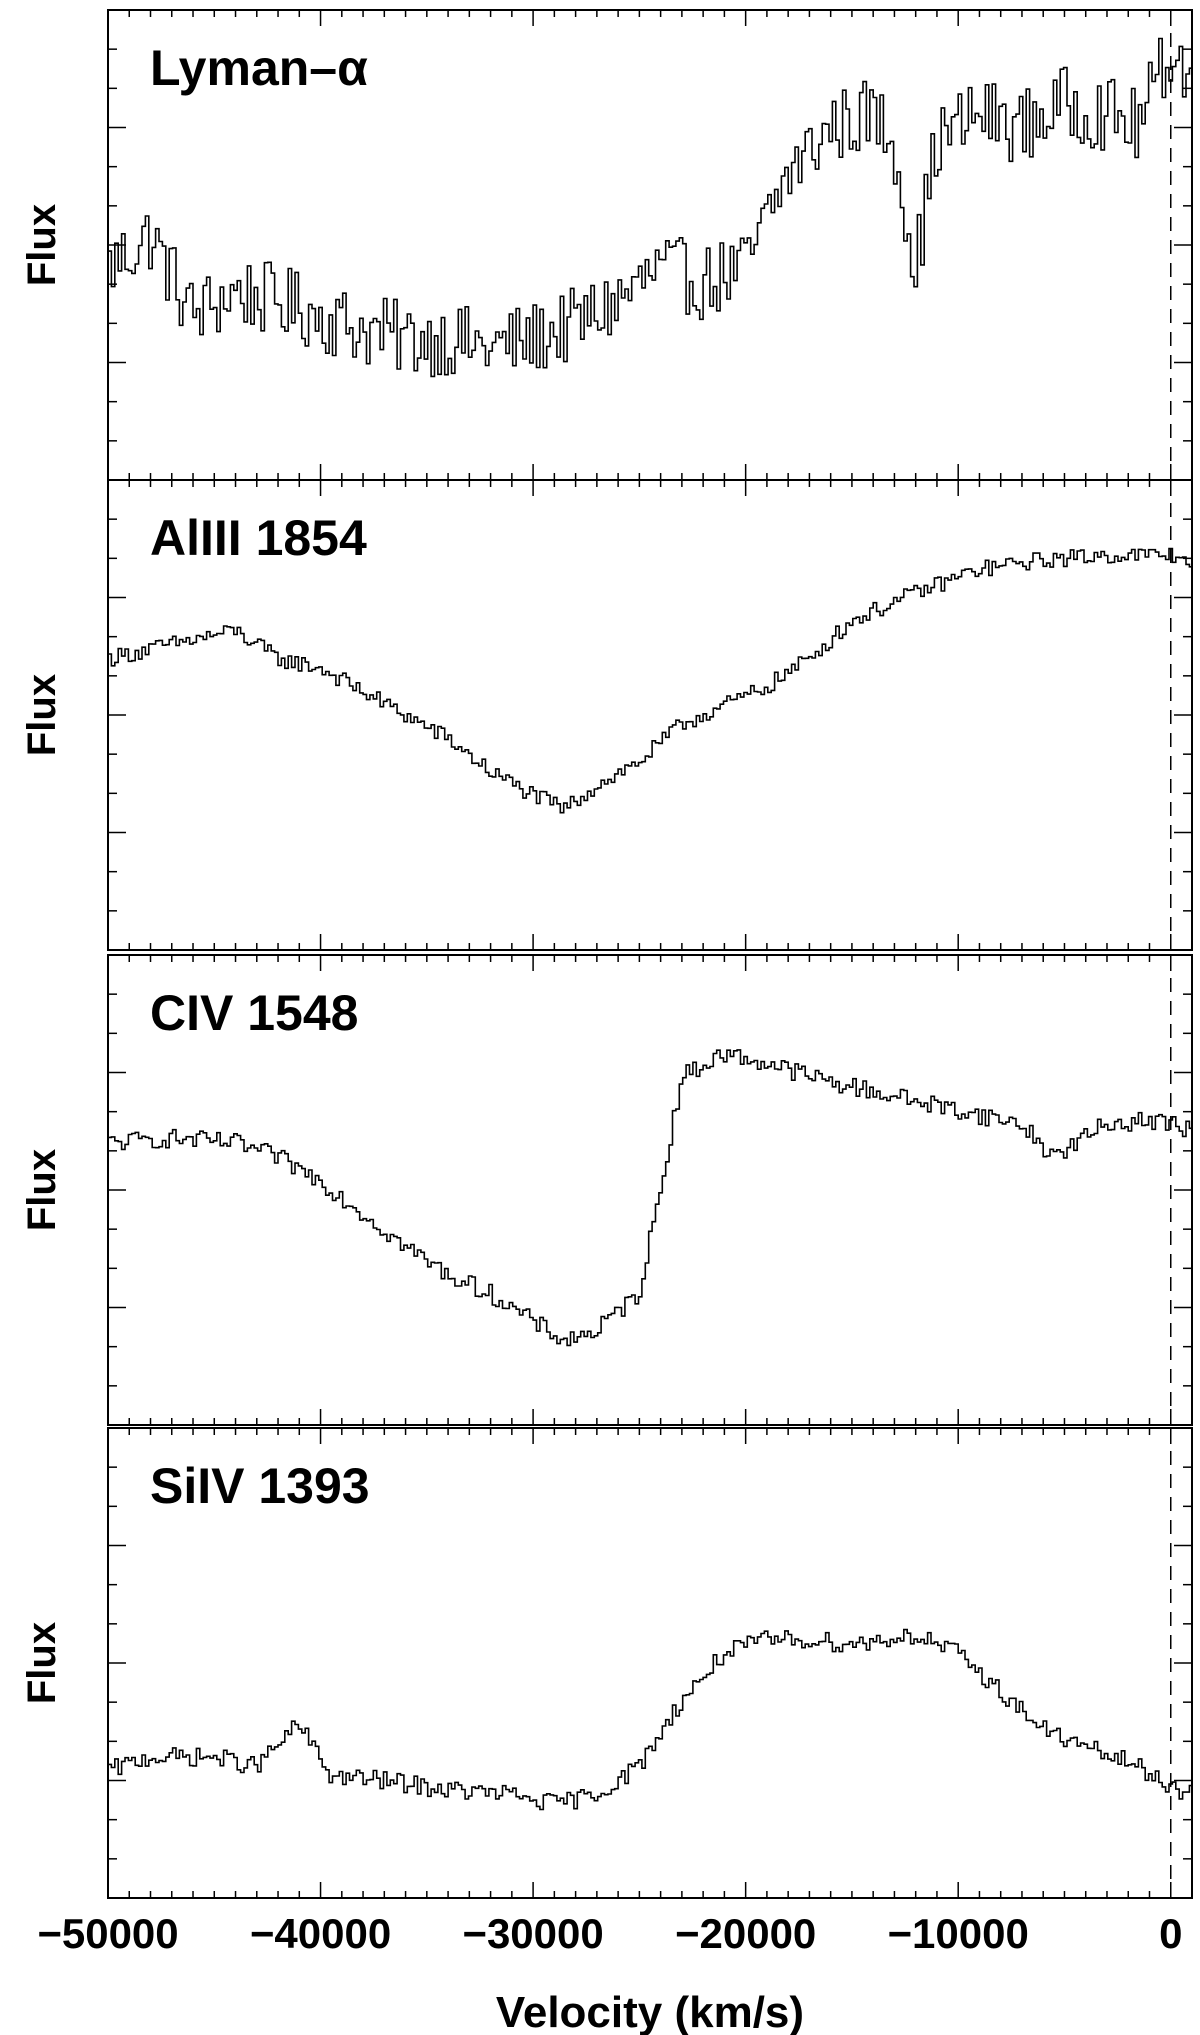 The height and width of the screenshot is (2035, 1200). What do you see at coordinates (958, 1933) in the screenshot?
I see `x-tick-label: −10000` at bounding box center [958, 1933].